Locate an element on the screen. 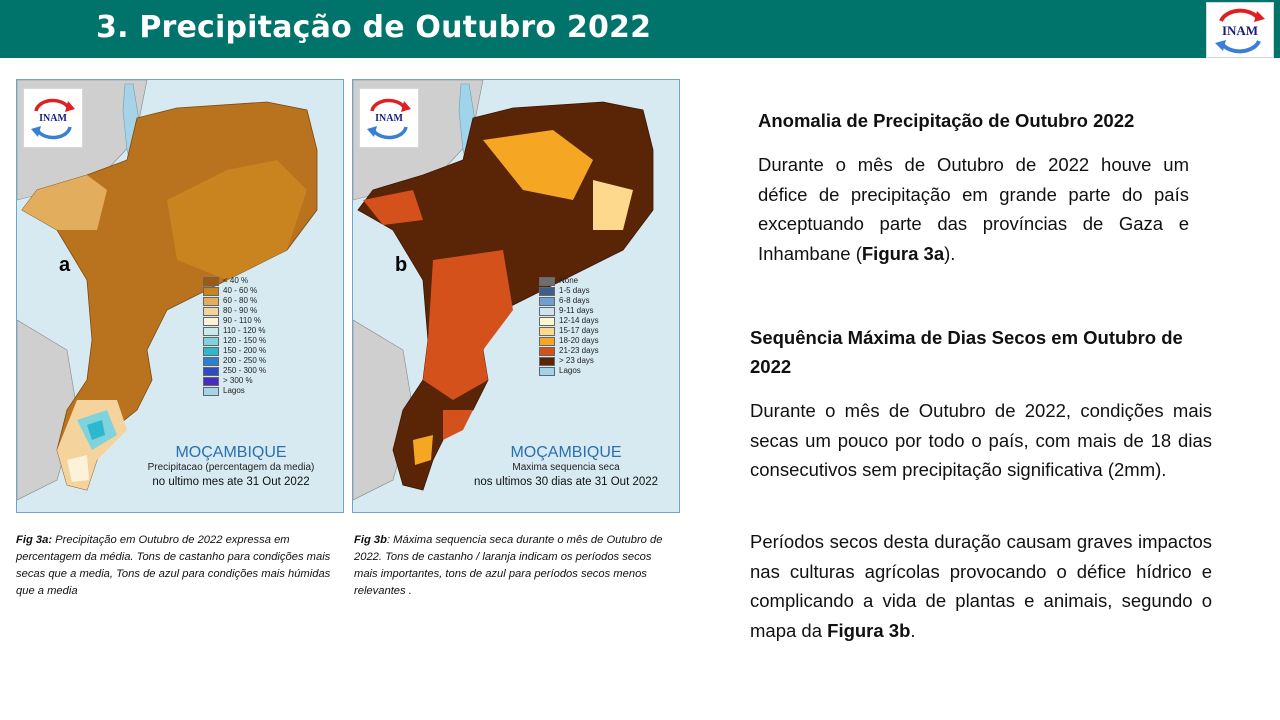  legend-item: 21-23 days is located at coordinates (569, 351).